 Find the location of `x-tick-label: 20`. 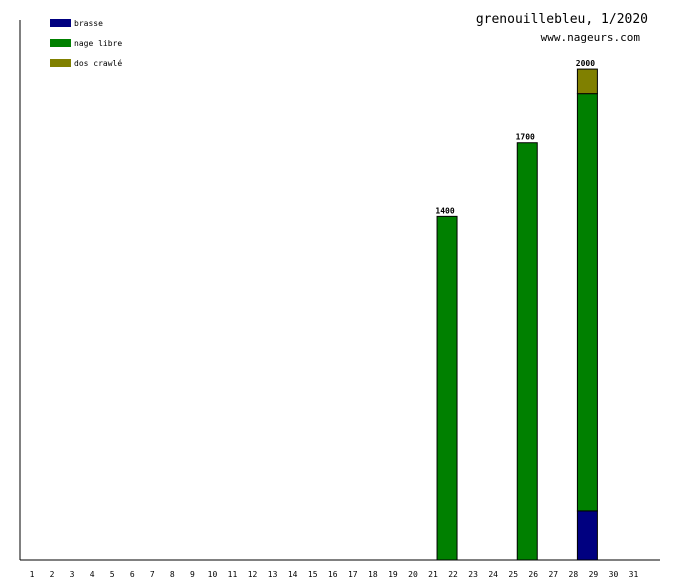

x-tick-label: 20 is located at coordinates (413, 574).